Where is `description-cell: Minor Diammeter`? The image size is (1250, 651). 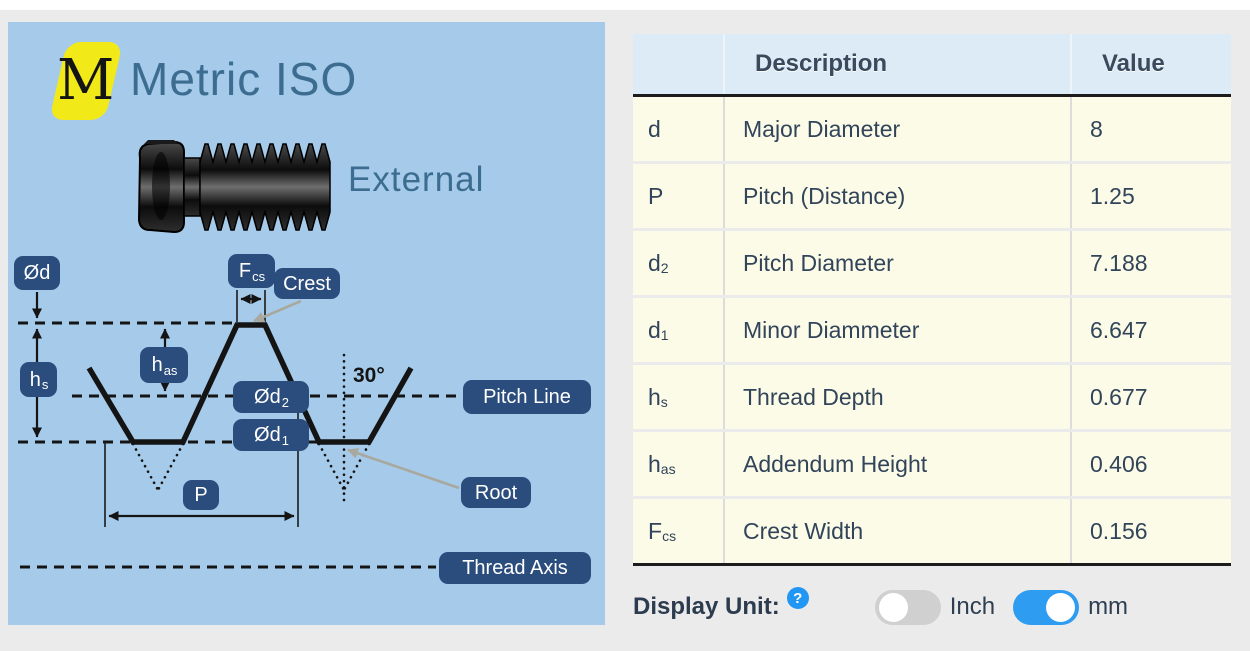
description-cell: Minor Diammeter is located at coordinates (896, 330).